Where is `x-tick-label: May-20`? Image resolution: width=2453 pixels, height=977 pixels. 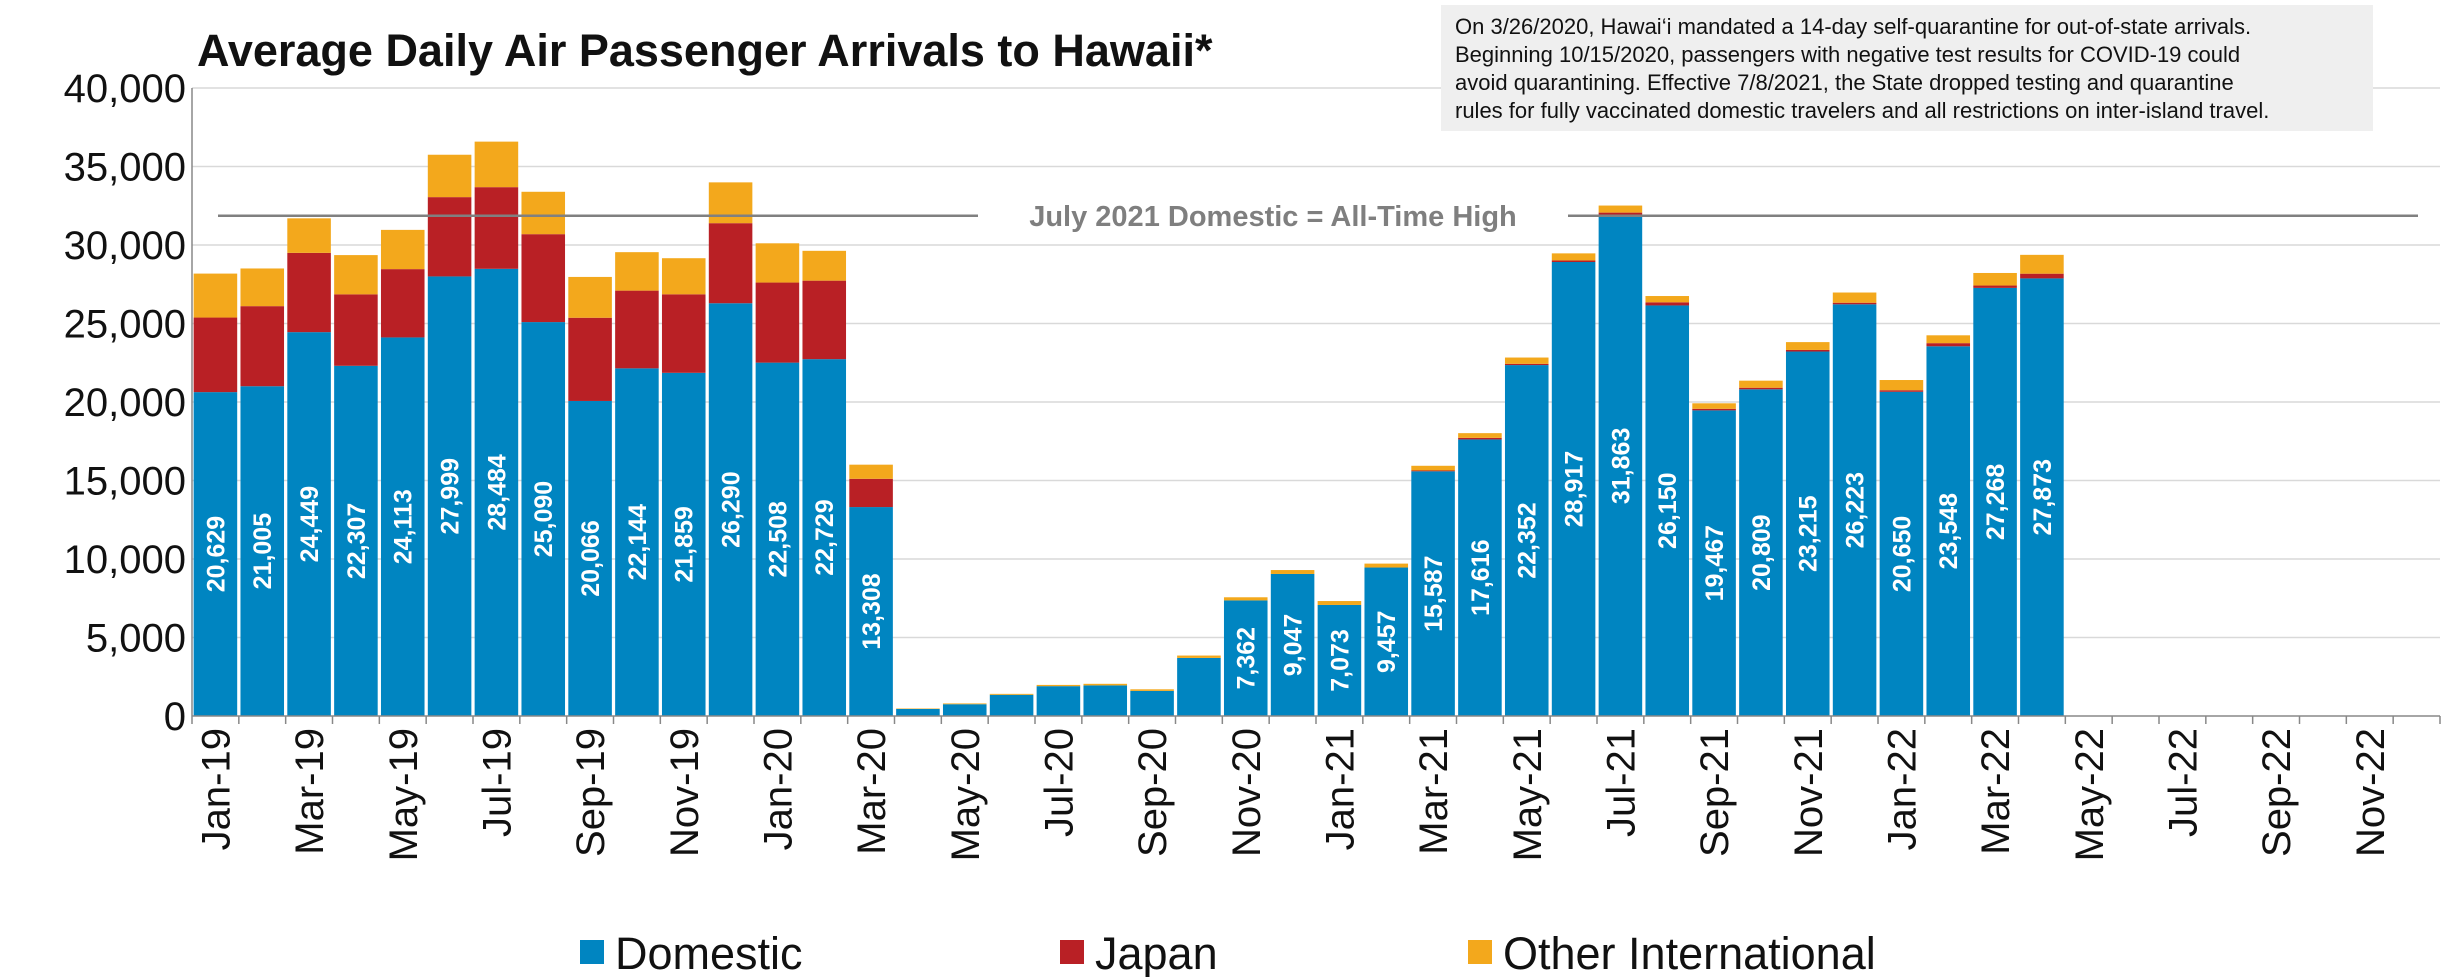
x-tick-label: May-20 is located at coordinates (966, 794).